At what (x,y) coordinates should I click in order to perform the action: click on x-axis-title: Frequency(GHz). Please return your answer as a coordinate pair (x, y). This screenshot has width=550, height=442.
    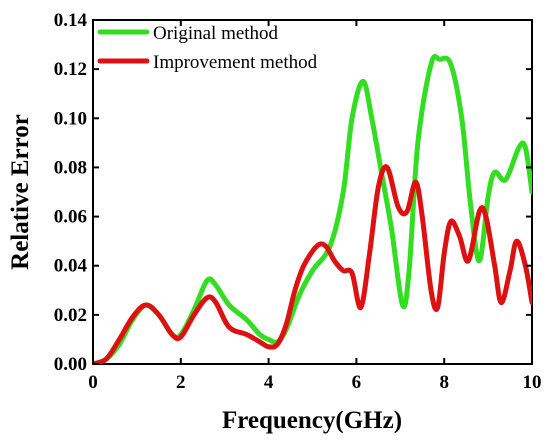
    Looking at the image, I should click on (312, 420).